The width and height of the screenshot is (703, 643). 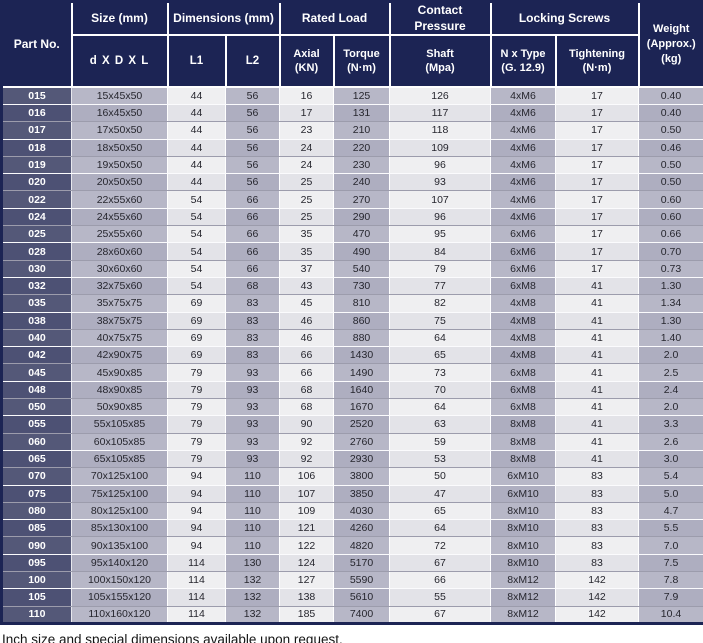 I want to click on spec-cell: 18x50x50, so click(x=119, y=148).